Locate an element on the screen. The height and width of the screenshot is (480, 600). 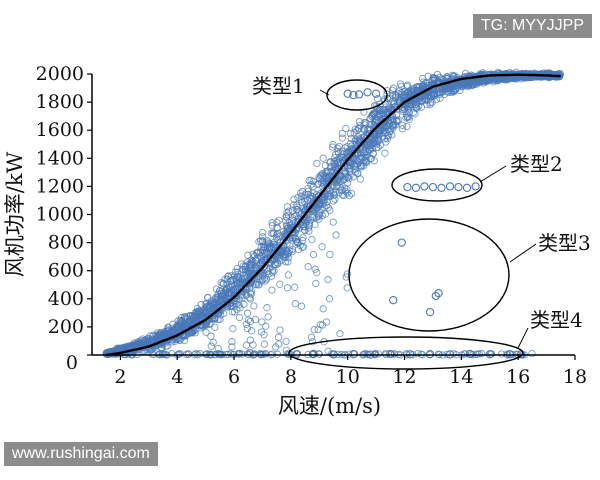
watermark-top: TG: MYYJJPP is located at coordinates (532, 26).